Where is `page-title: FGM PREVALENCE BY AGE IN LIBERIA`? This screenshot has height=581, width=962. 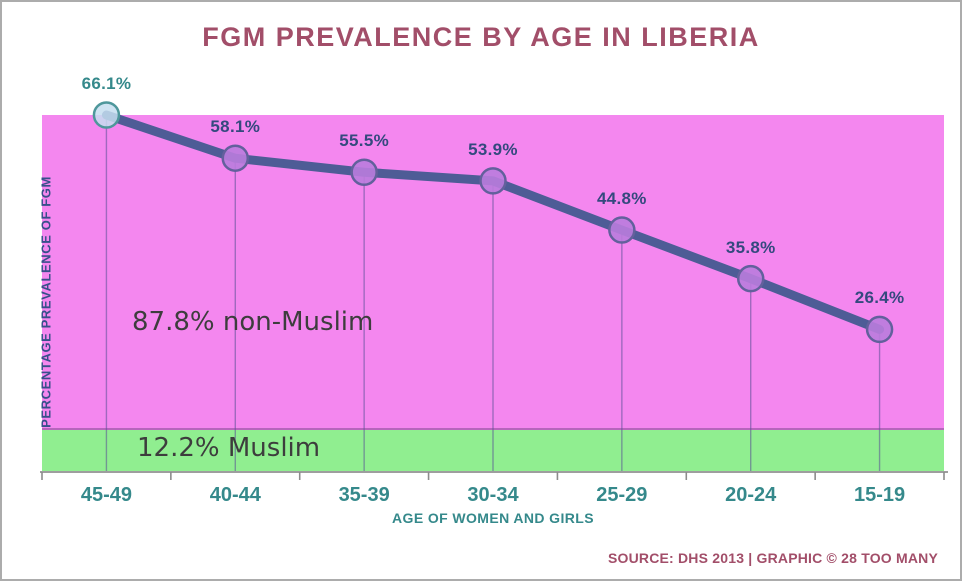 page-title: FGM PREVALENCE BY AGE IN LIBERIA is located at coordinates (481, 37).